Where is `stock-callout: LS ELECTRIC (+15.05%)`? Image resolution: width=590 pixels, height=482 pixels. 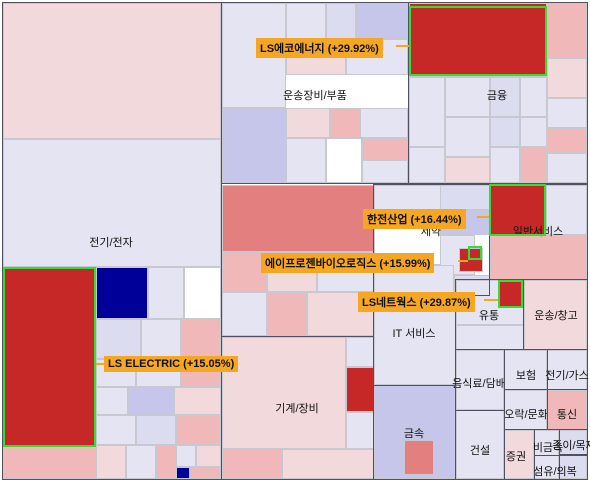
stock-callout: LS ELECTRIC (+15.05%) is located at coordinates (171, 364).